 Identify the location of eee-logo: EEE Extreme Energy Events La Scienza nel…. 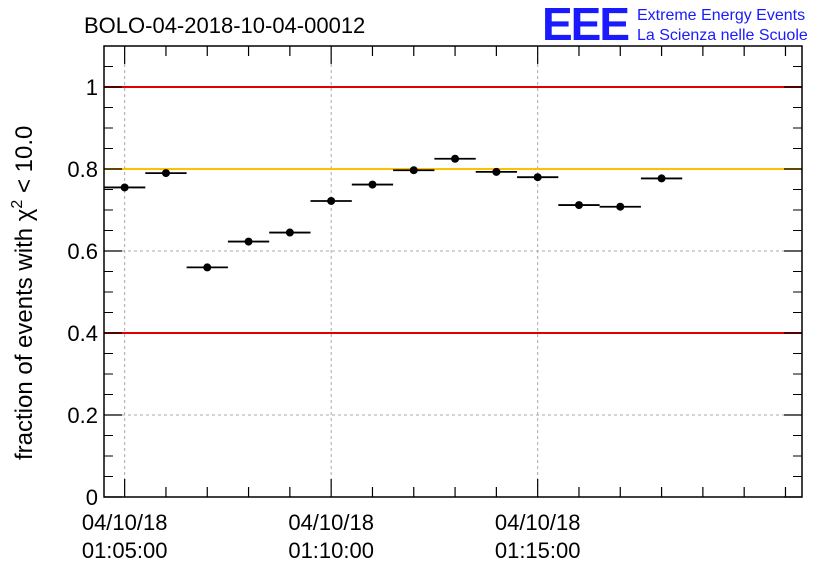
(675, 25).